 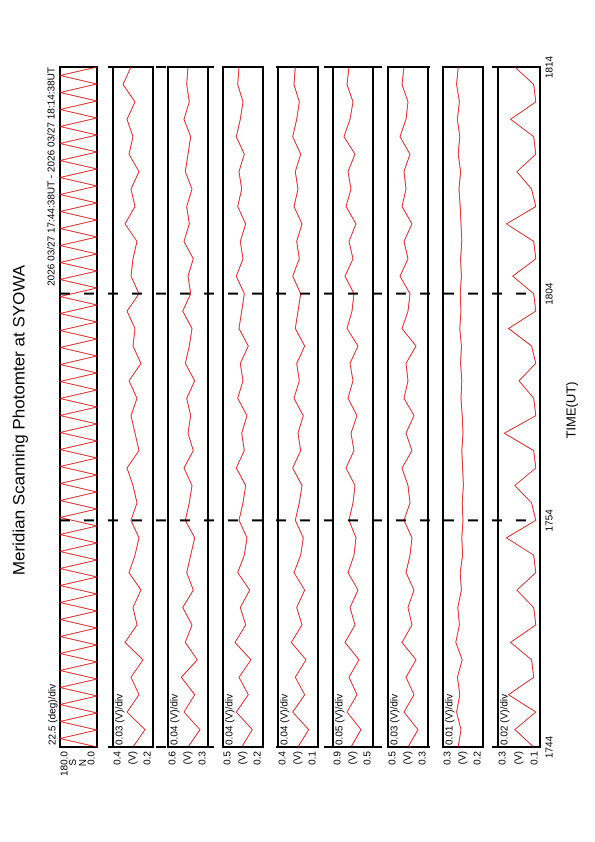 I want to click on x-tick-label: 1754, so click(x=550, y=520).